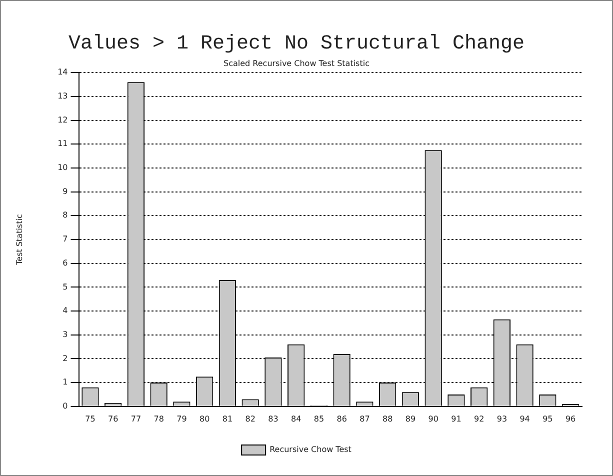 The height and width of the screenshot is (476, 613). What do you see at coordinates (19, 240) in the screenshot?
I see `y-axis-title: Test Statistic` at bounding box center [19, 240].